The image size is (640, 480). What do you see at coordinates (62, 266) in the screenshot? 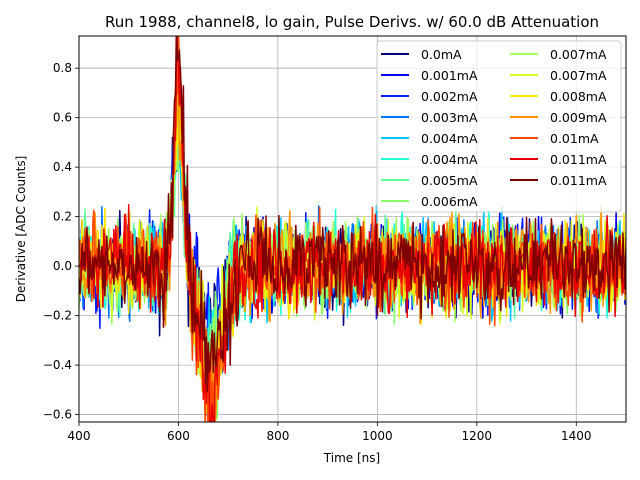
I see `y-tick-label: 0.0` at bounding box center [62, 266].